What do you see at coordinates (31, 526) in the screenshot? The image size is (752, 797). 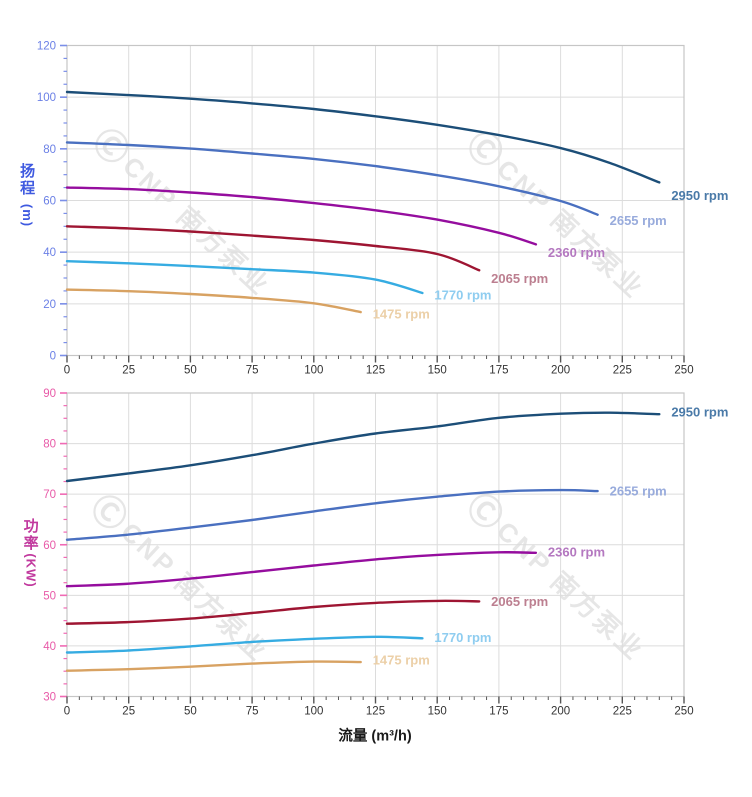 I see `y-axis-title-char: 功` at bounding box center [31, 526].